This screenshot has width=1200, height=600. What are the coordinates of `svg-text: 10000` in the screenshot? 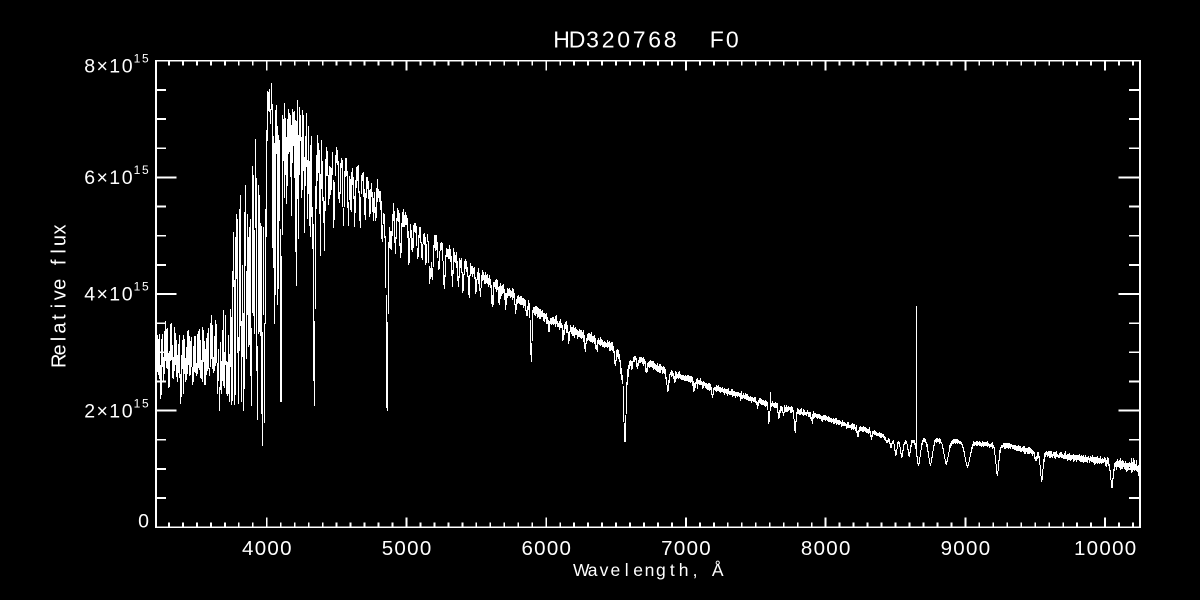 It's located at (1105, 548).